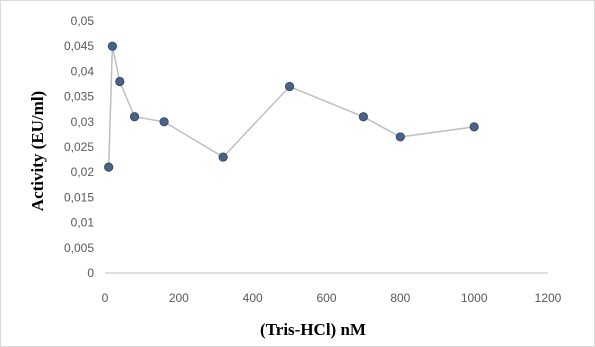  I want to click on x-axis-title: (Tris-HCl) nM, so click(313, 329).